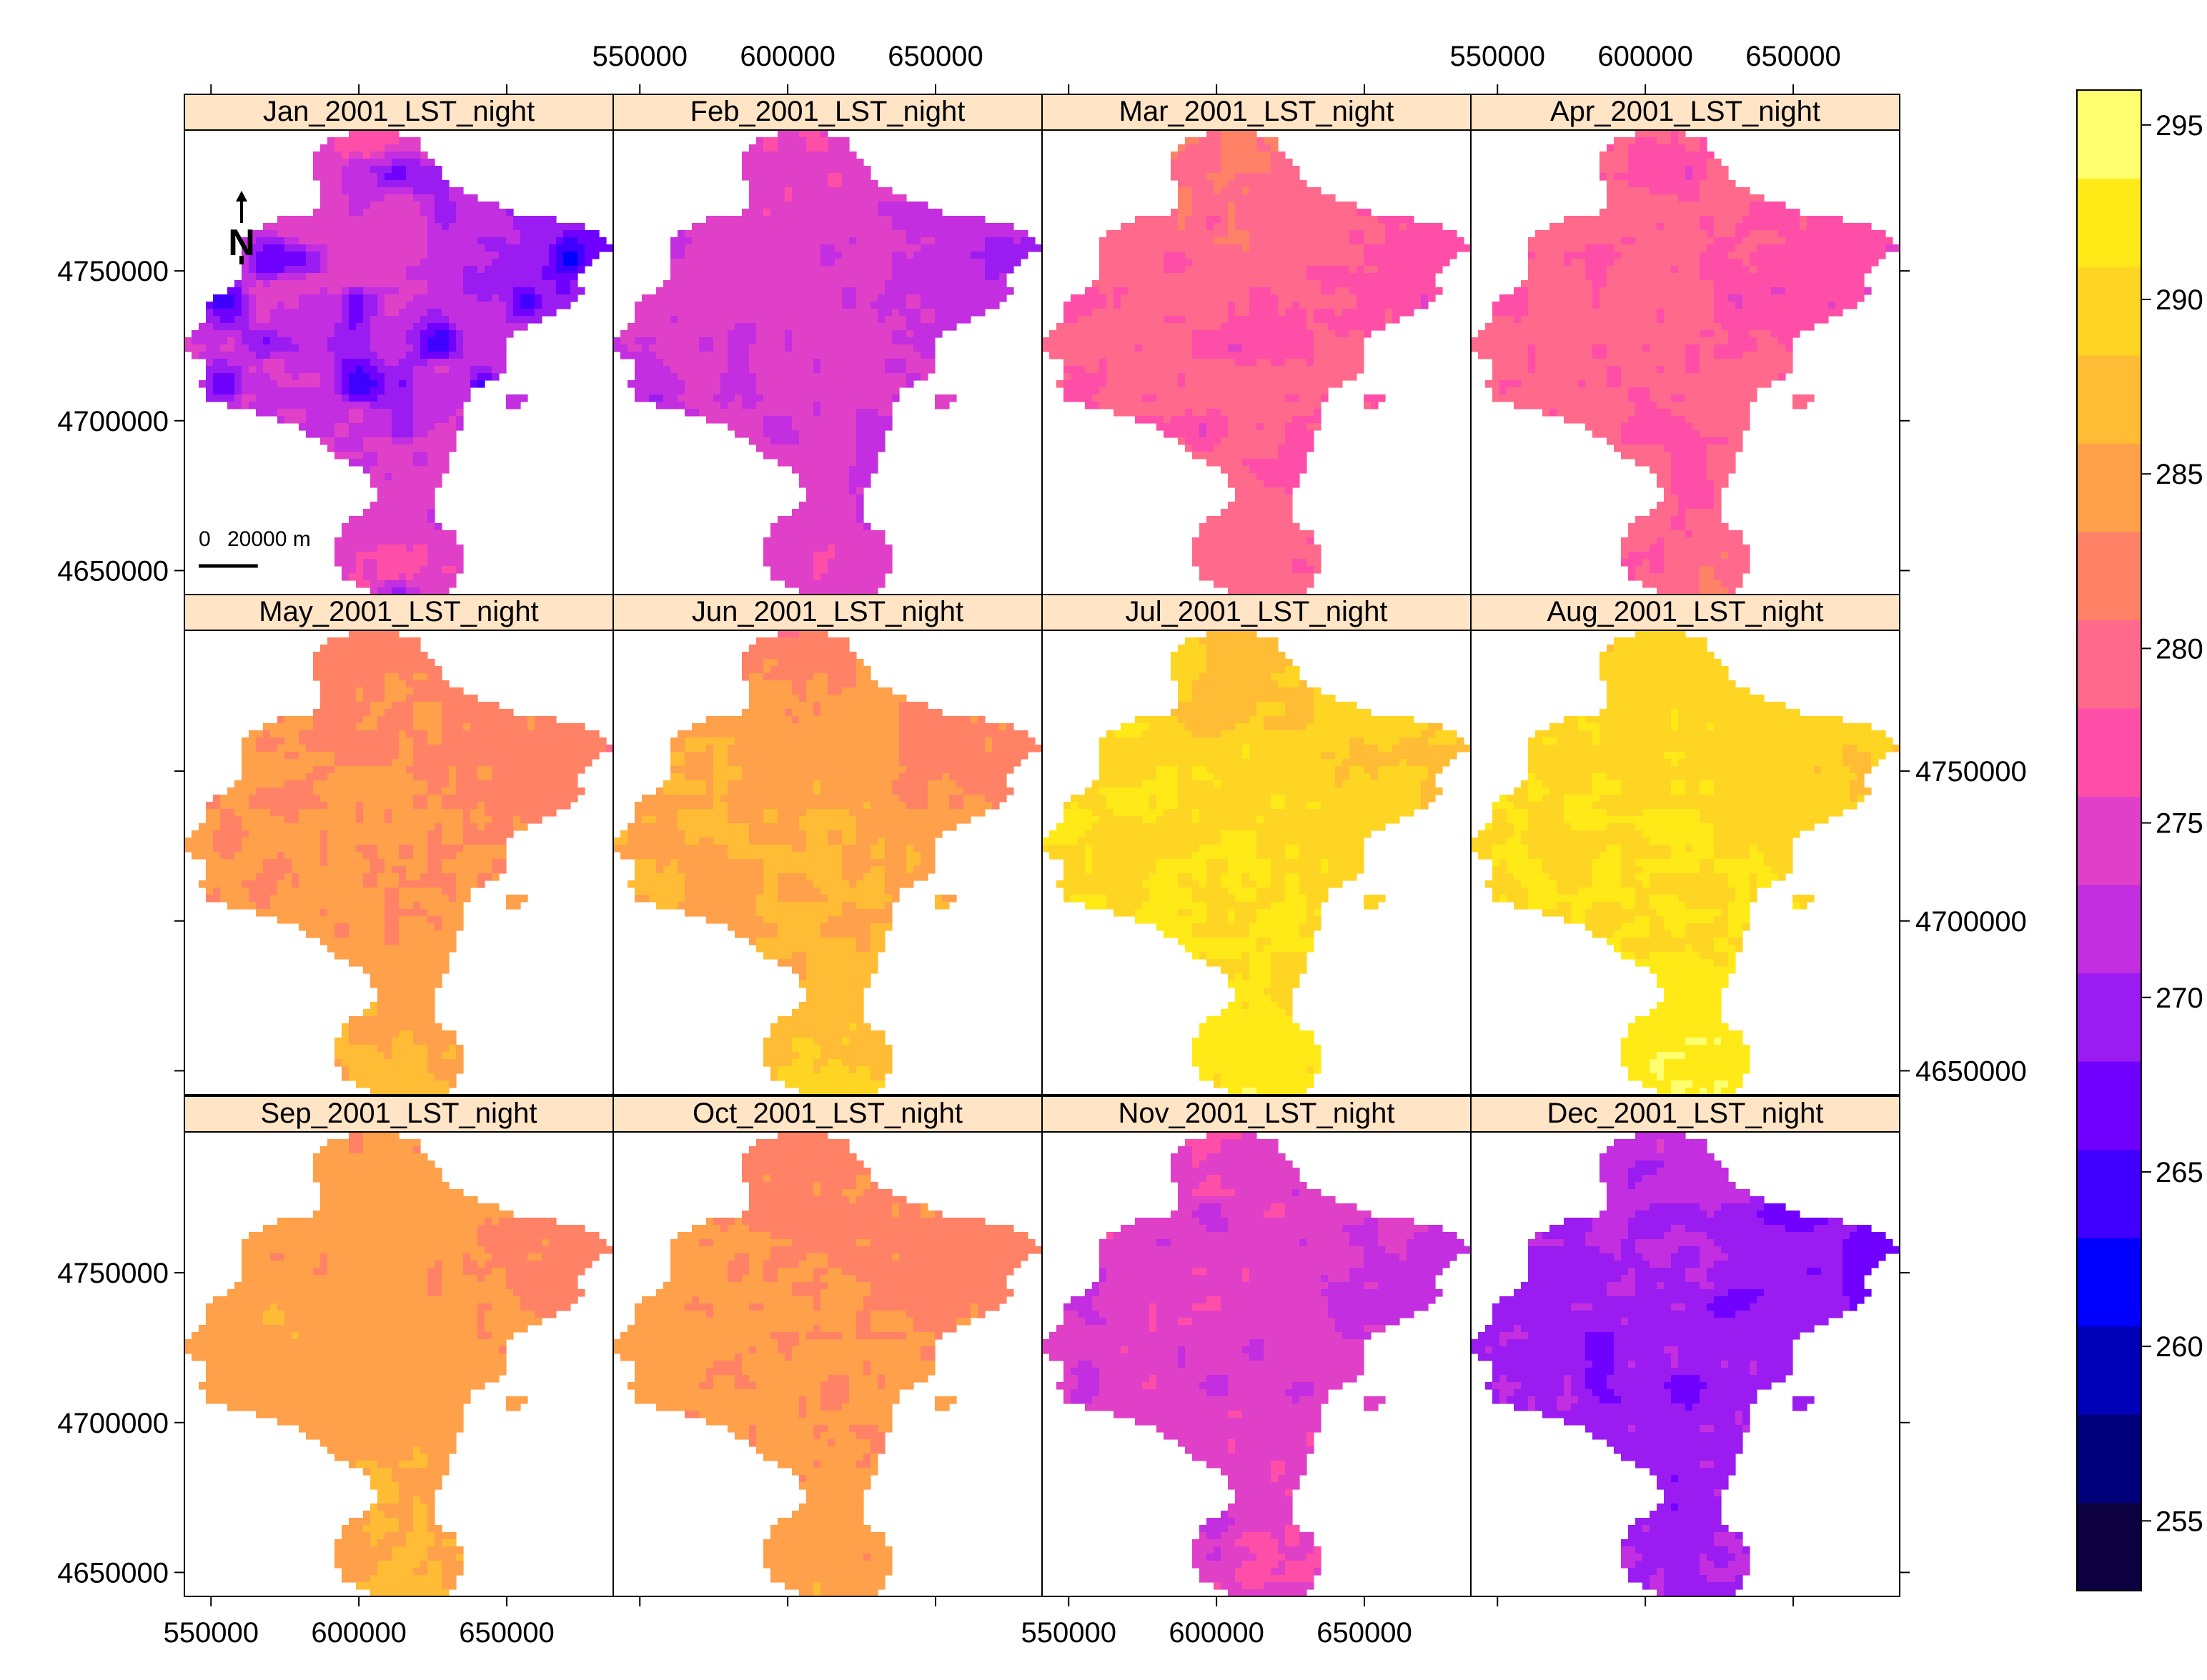  What do you see at coordinates (1685, 344) in the screenshot?
I see `map-panel-Apr_2001_LST_night: Apr_2001_LST_night` at bounding box center [1685, 344].